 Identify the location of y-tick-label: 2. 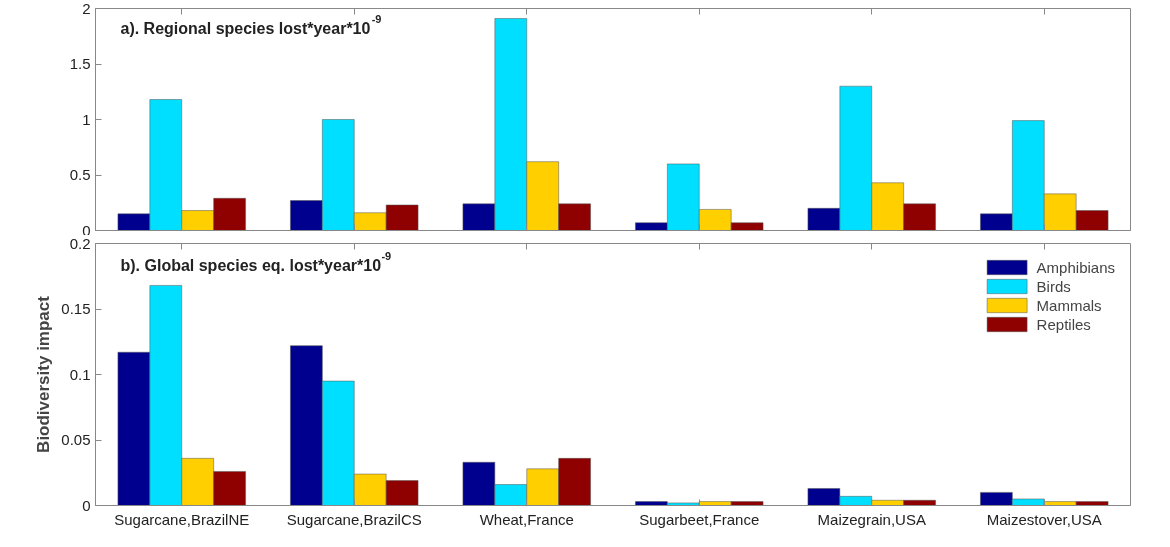
(86, 8).